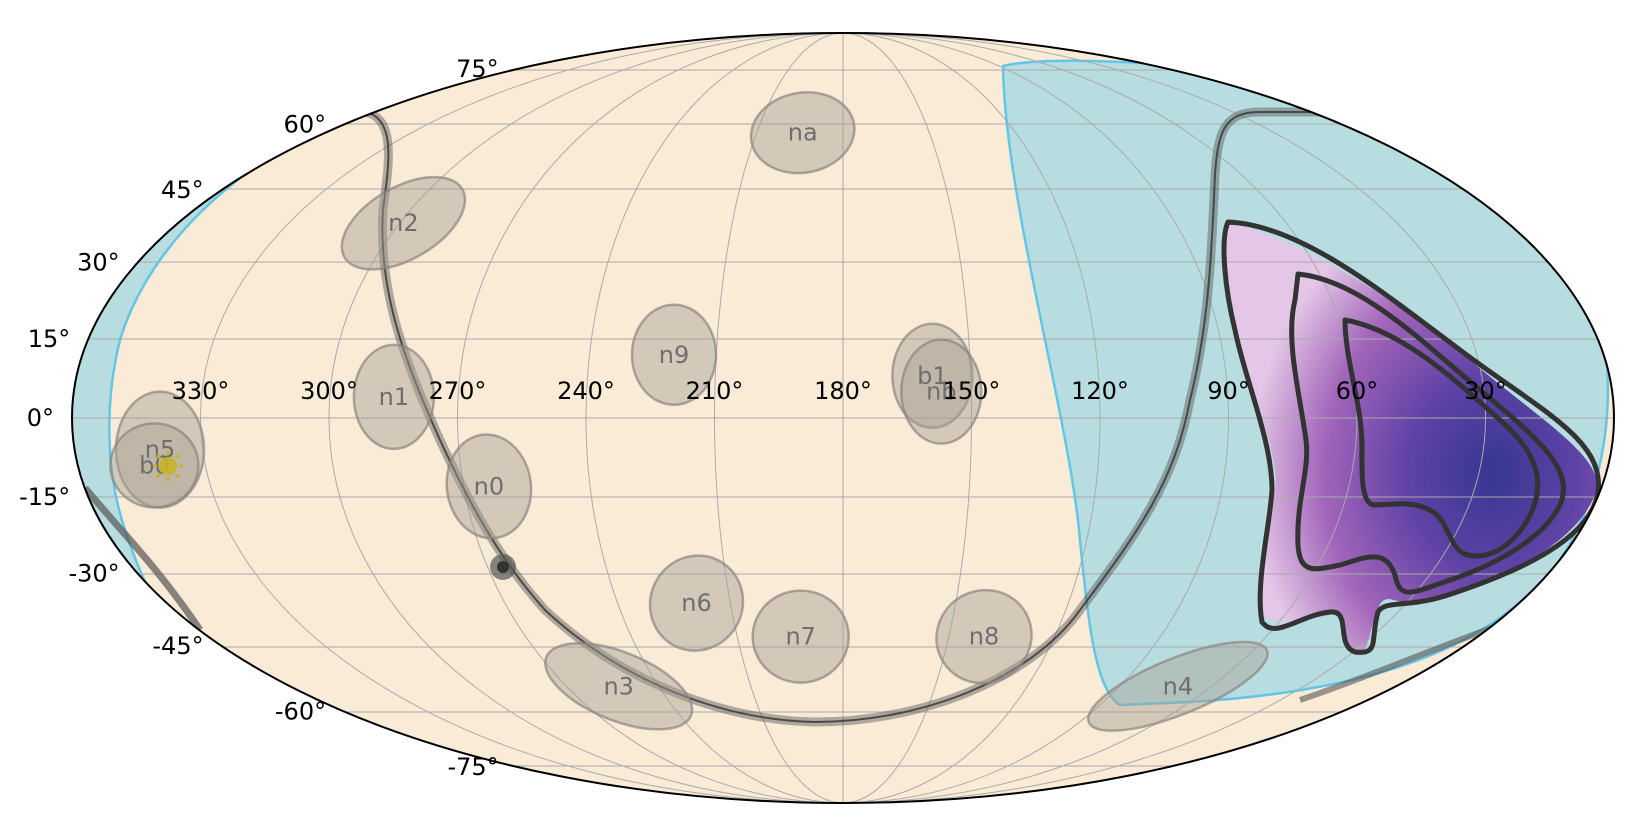 This screenshot has width=1632, height=835. Describe the element at coordinates (168, 466) in the screenshot. I see `sun-marker` at that location.